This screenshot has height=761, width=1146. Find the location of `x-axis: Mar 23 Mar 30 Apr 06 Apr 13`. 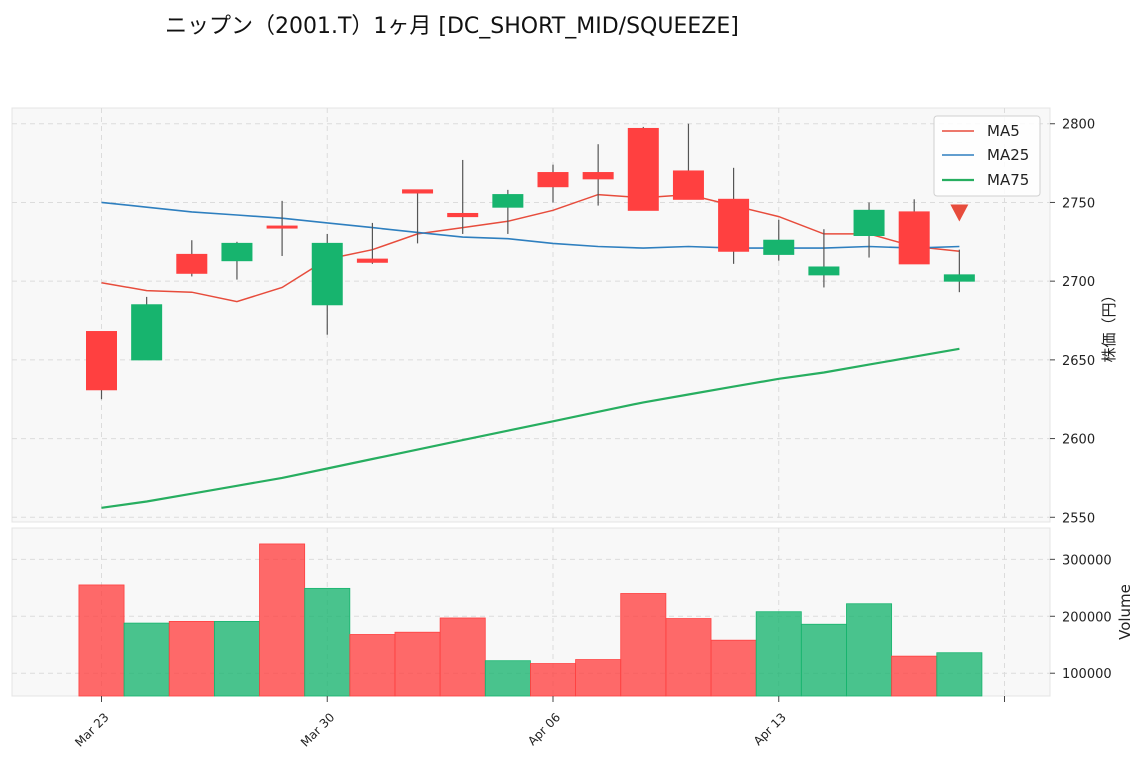

x-axis: Mar 23 Mar 30 Apr 06 Apr 13 is located at coordinates (538, 723).